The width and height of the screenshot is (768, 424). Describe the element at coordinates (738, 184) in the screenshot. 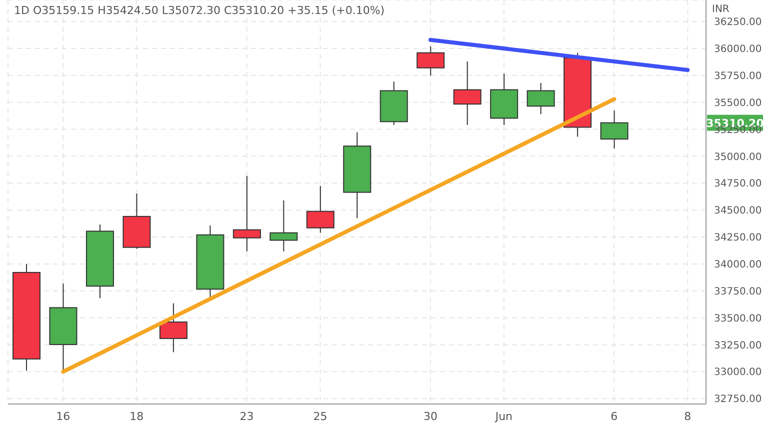

I see `y-tick-label: 34750.00` at that location.